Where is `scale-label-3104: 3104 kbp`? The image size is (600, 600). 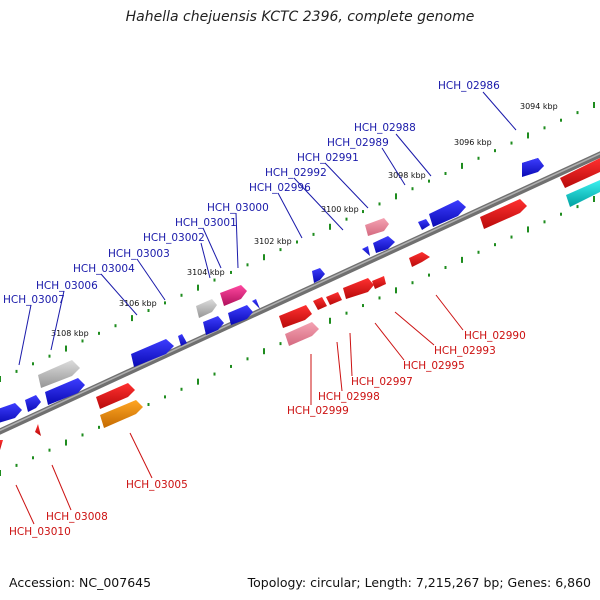 scale-label-3104: 3104 kbp is located at coordinates (206, 272).